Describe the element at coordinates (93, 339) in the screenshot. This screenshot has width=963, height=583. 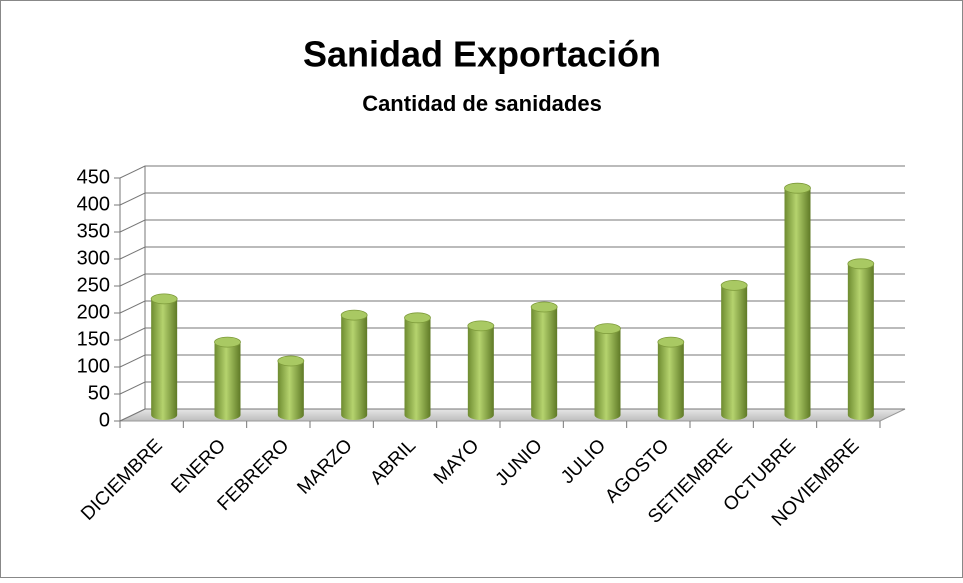
I see `y-tick-label: 150` at that location.